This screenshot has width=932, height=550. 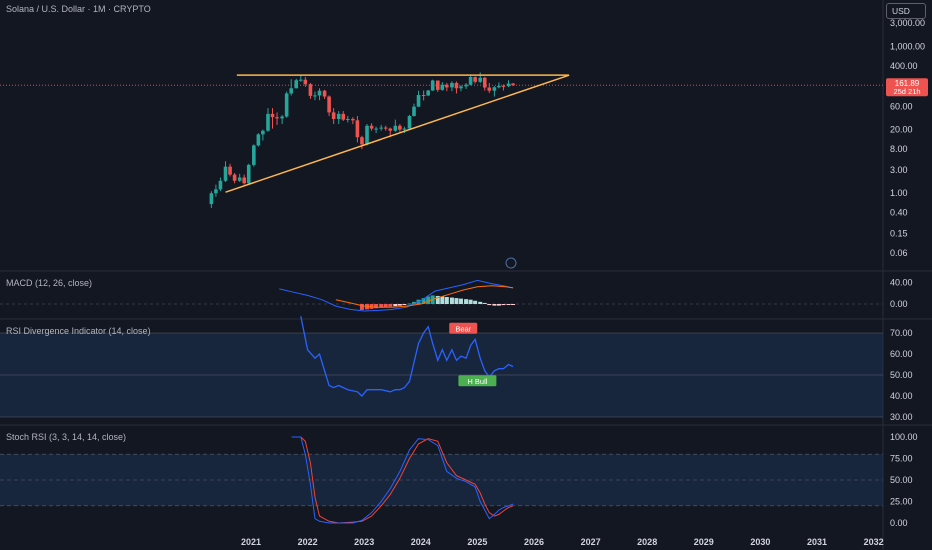 I want to click on rsi-tick-label: 40.00, so click(x=901, y=396).